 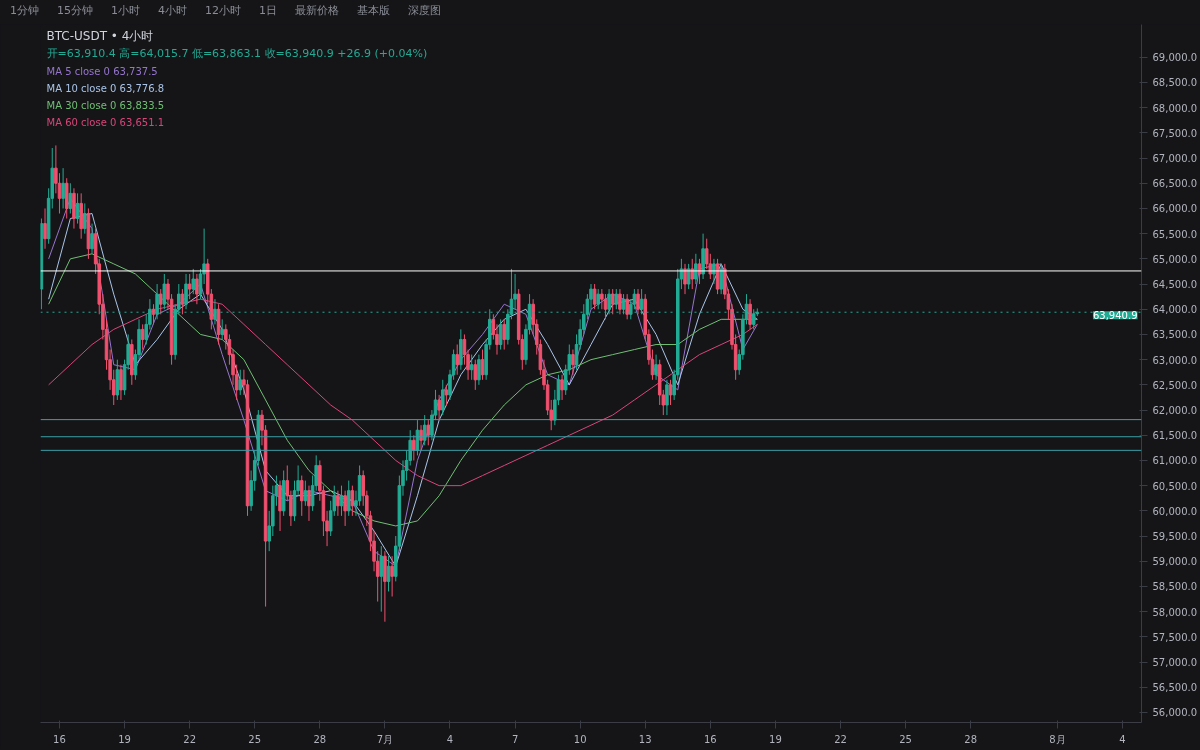 What do you see at coordinates (1175, 637) in the screenshot?
I see `y-tick-label: 57,500.0` at bounding box center [1175, 637].